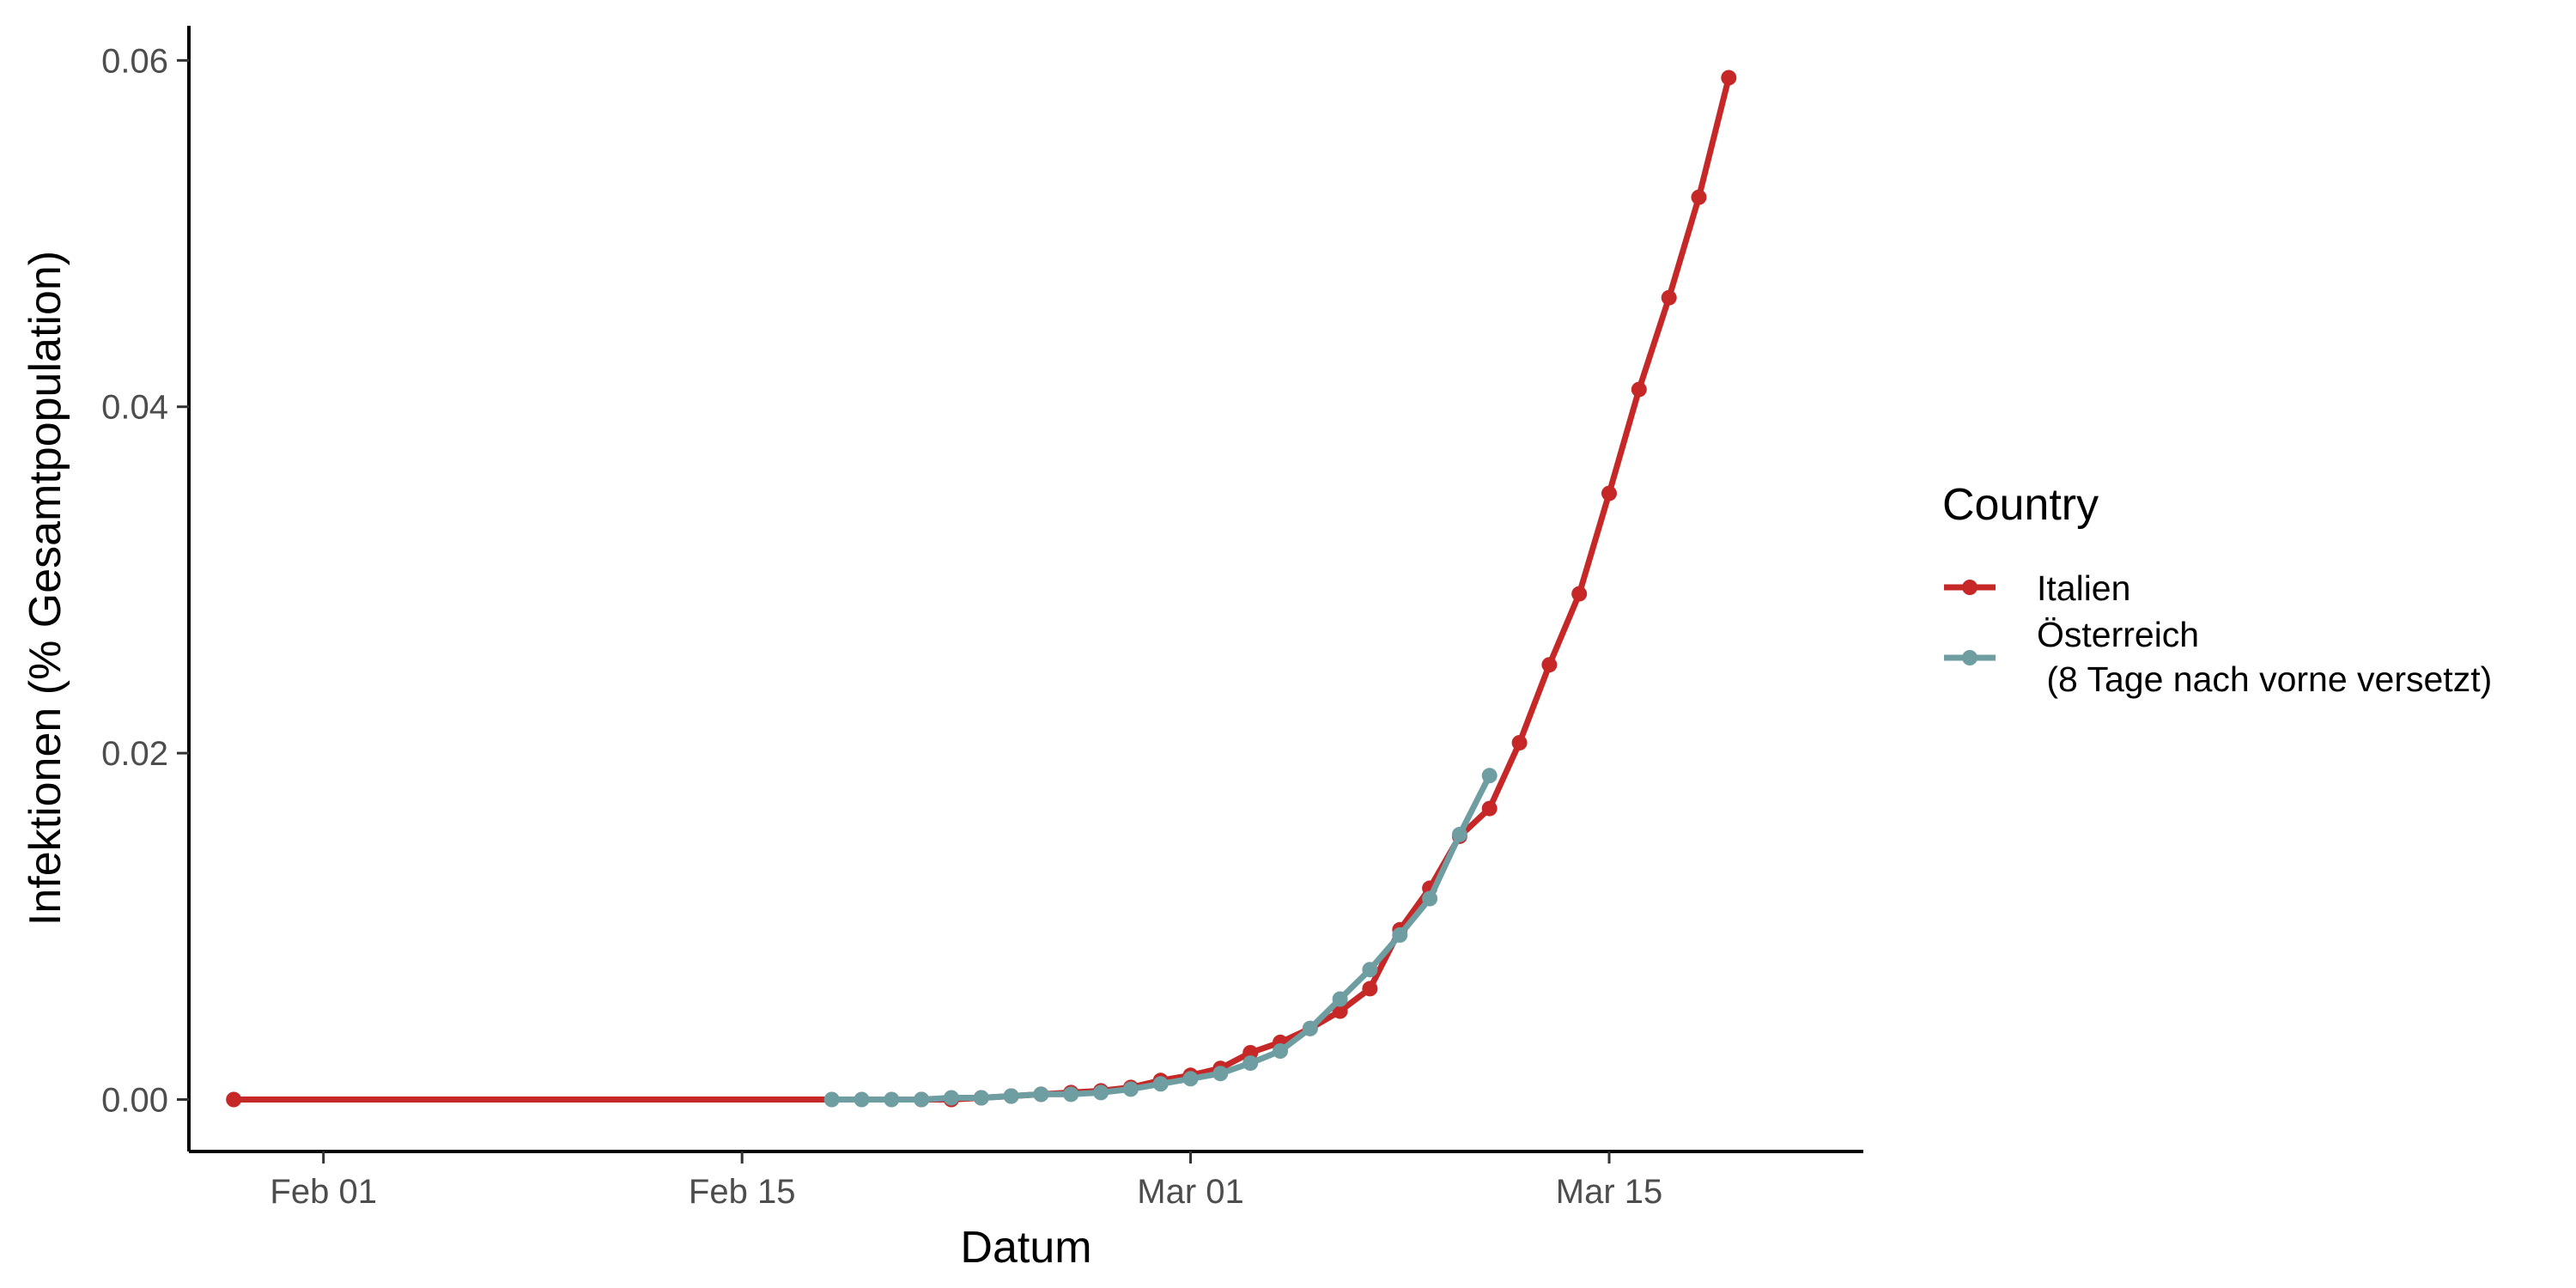  Describe the element at coordinates (1191, 1192) in the screenshot. I see `x-tick-label: Mar 01` at that location.